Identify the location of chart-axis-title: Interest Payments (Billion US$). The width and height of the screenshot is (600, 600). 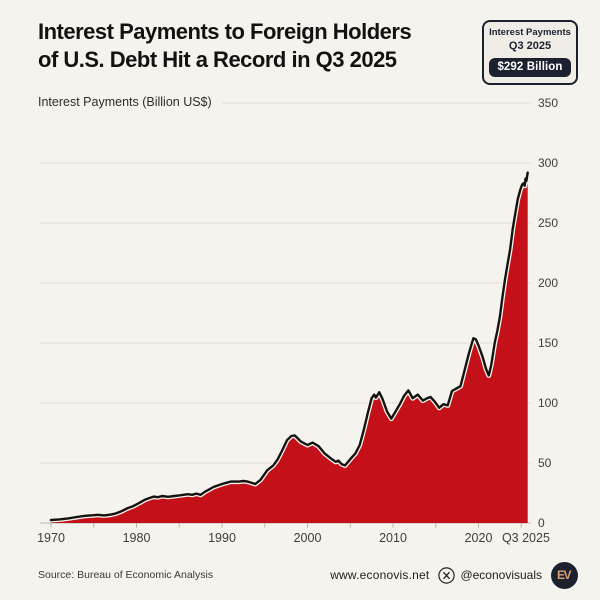
(130, 102).